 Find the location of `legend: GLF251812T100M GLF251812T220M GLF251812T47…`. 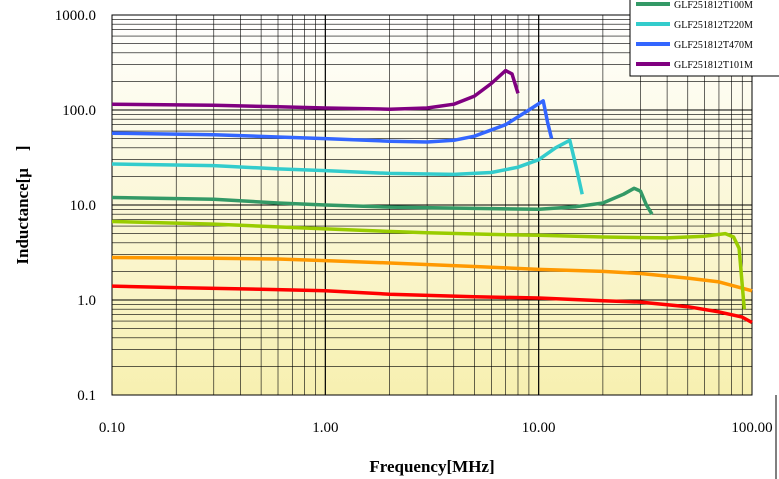

legend: GLF251812T100M GLF251812T220M GLF251812T47… is located at coordinates (704, 38).